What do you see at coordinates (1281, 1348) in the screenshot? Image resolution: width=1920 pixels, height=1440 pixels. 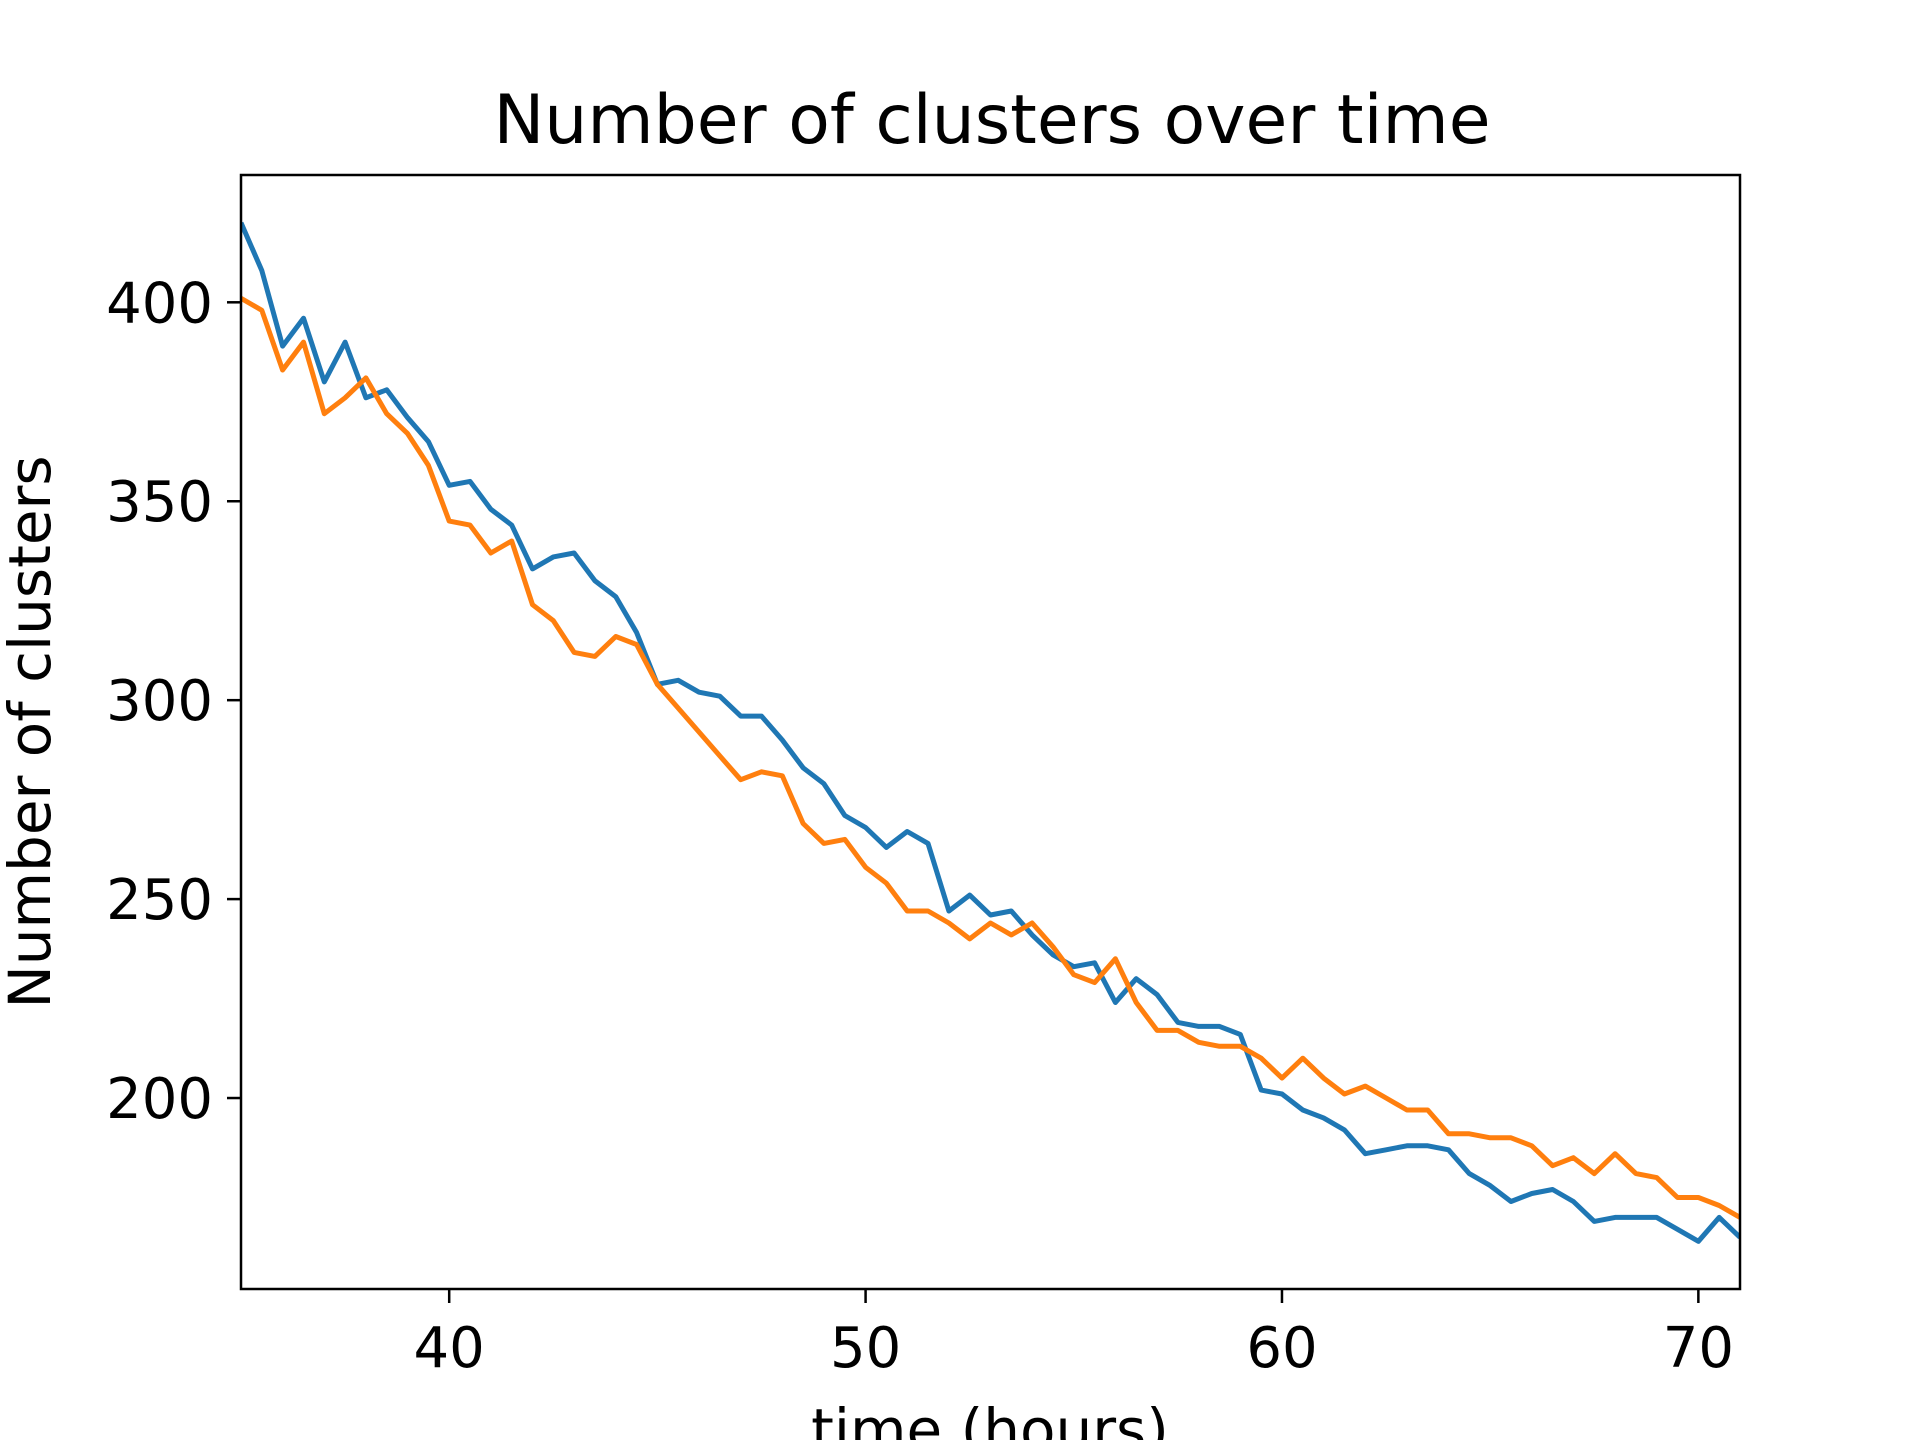 I see `x-tick-label: 60` at bounding box center [1281, 1348].